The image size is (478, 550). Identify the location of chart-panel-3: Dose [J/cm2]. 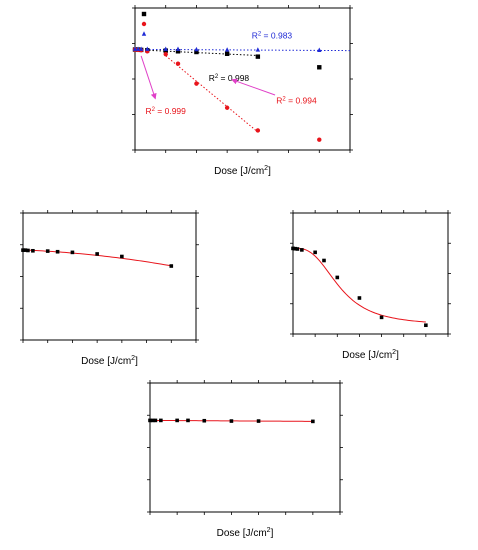
(370, 285).